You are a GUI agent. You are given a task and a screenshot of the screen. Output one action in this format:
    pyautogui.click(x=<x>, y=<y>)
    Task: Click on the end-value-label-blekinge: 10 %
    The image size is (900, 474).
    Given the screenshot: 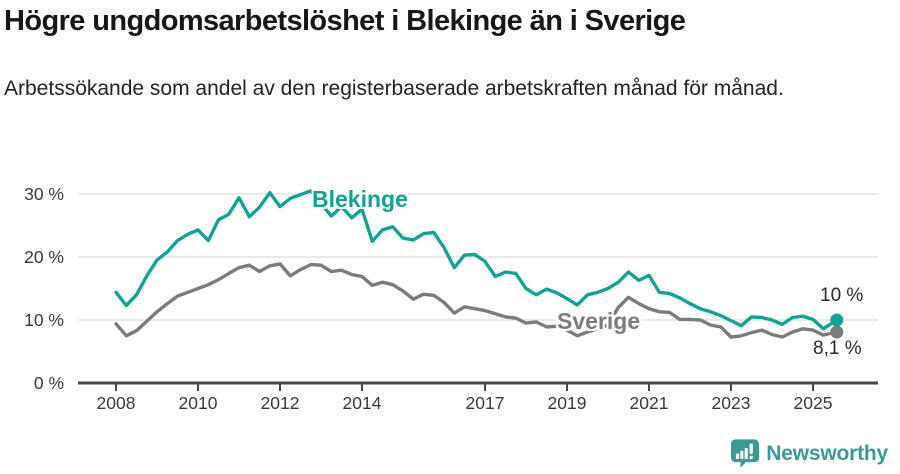 What is the action you would take?
    pyautogui.click(x=842, y=295)
    